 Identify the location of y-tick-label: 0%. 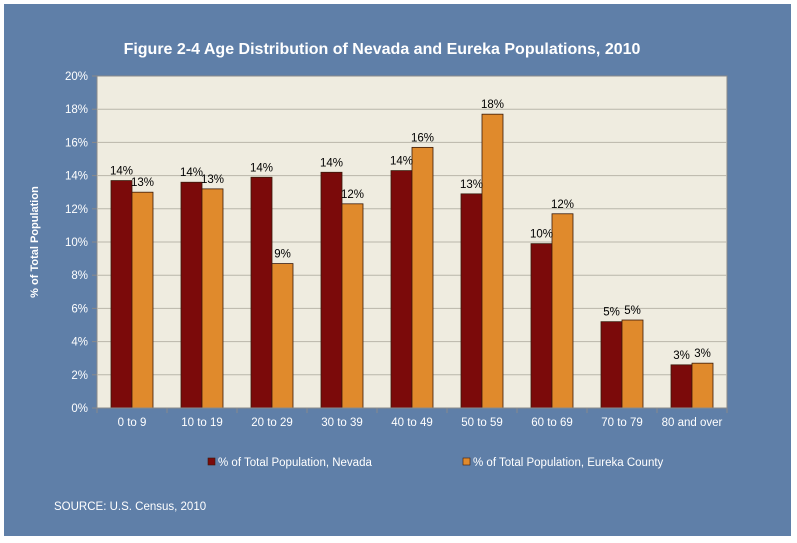
(79, 409).